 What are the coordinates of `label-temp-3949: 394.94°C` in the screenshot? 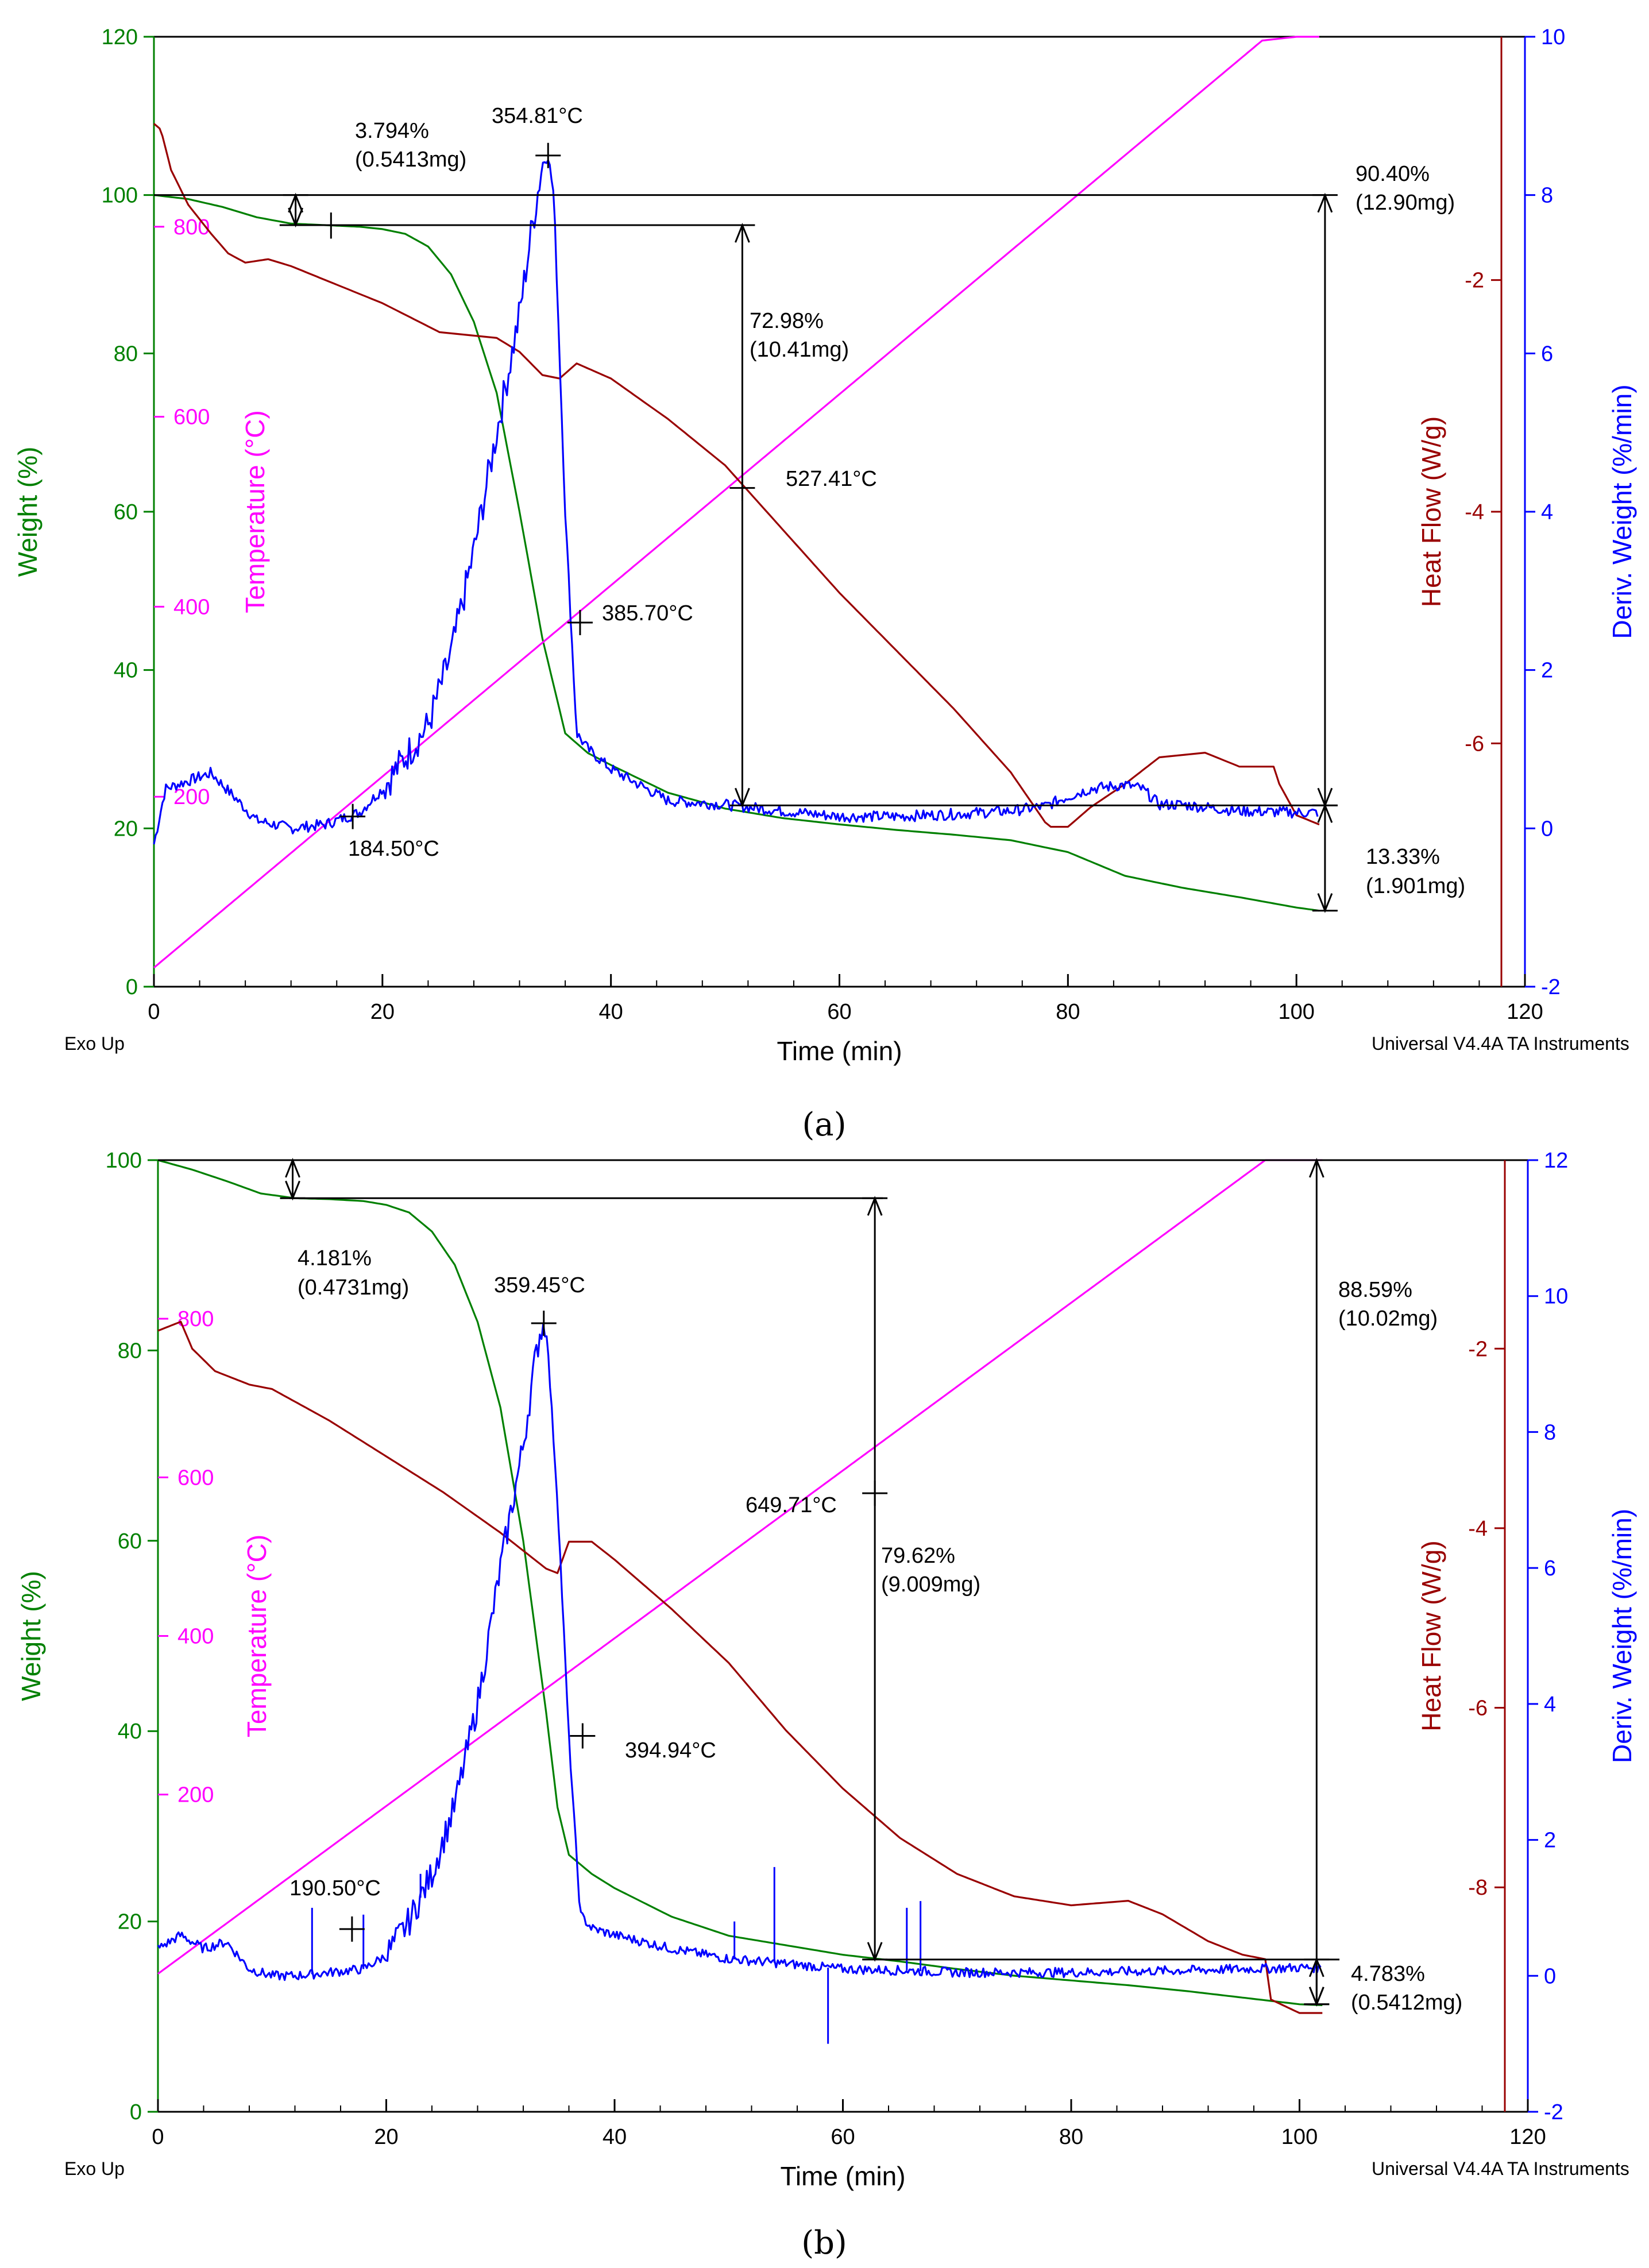 It's located at (671, 1750).